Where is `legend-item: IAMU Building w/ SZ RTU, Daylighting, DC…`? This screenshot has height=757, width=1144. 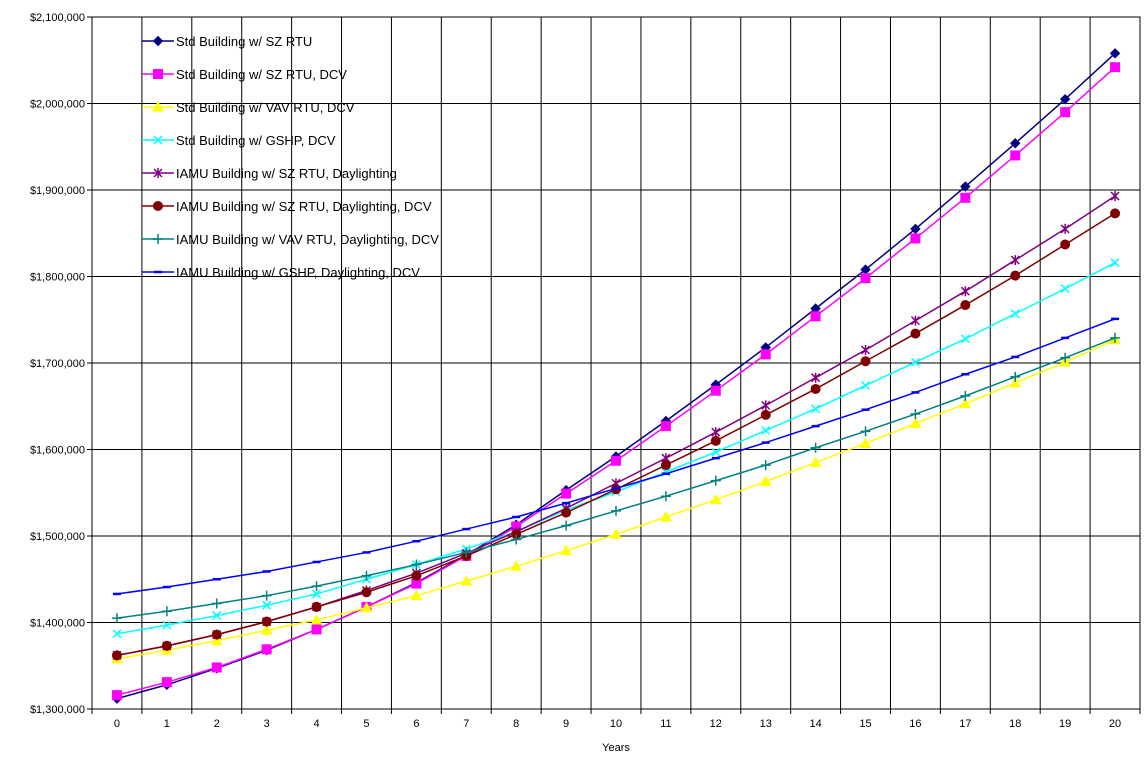 legend-item: IAMU Building w/ SZ RTU, Daylighting, DC… is located at coordinates (287, 206).